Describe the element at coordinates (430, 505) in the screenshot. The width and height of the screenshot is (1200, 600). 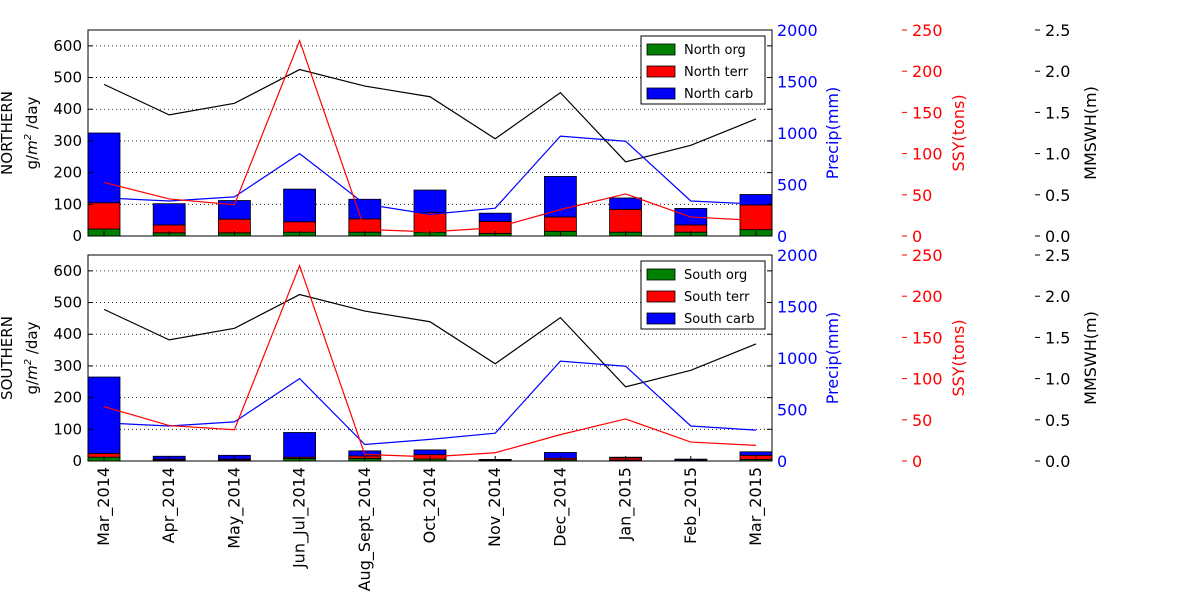
I see `x-tick-label: Oct_2014` at that location.